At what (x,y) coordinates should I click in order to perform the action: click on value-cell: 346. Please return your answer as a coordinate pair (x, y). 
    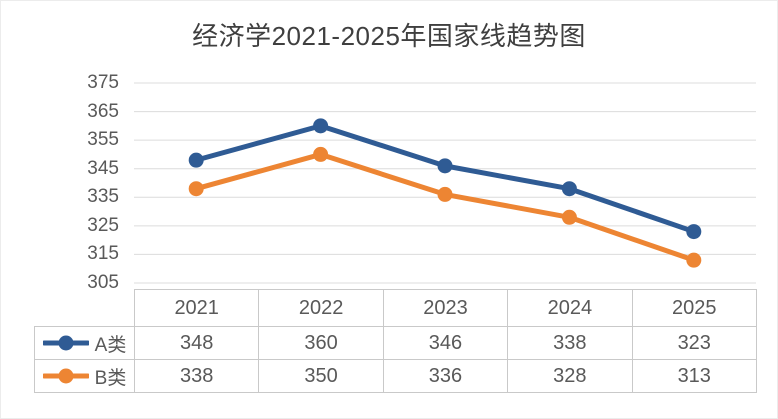
    Looking at the image, I should click on (445, 343).